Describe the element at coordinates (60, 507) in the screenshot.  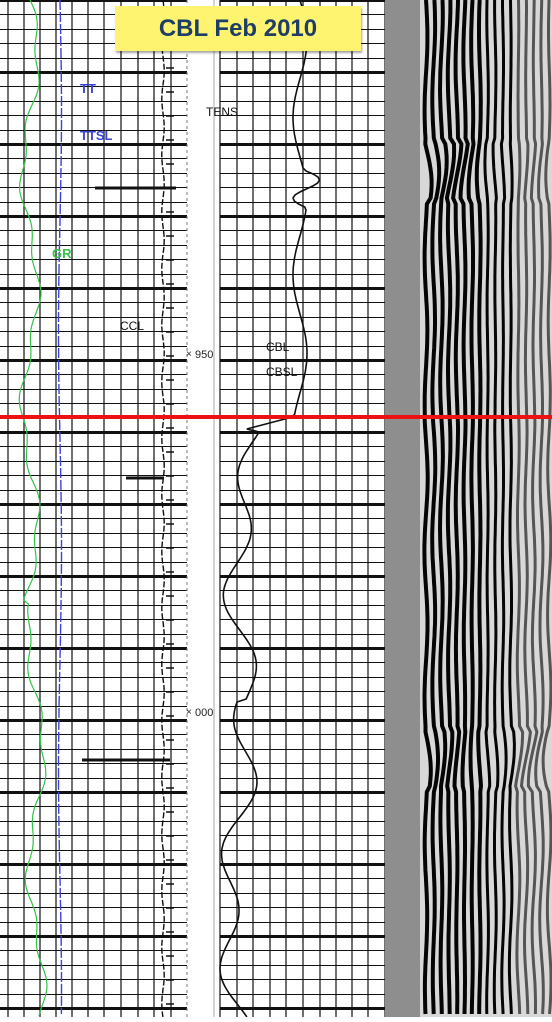
I see `tt-curve` at that location.